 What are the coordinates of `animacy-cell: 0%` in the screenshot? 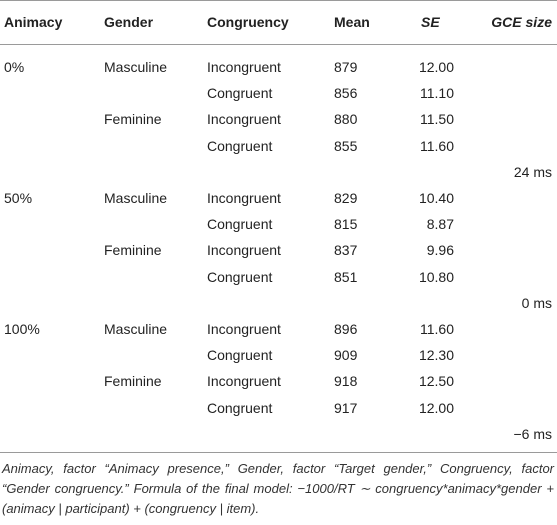 It's located at (14, 67).